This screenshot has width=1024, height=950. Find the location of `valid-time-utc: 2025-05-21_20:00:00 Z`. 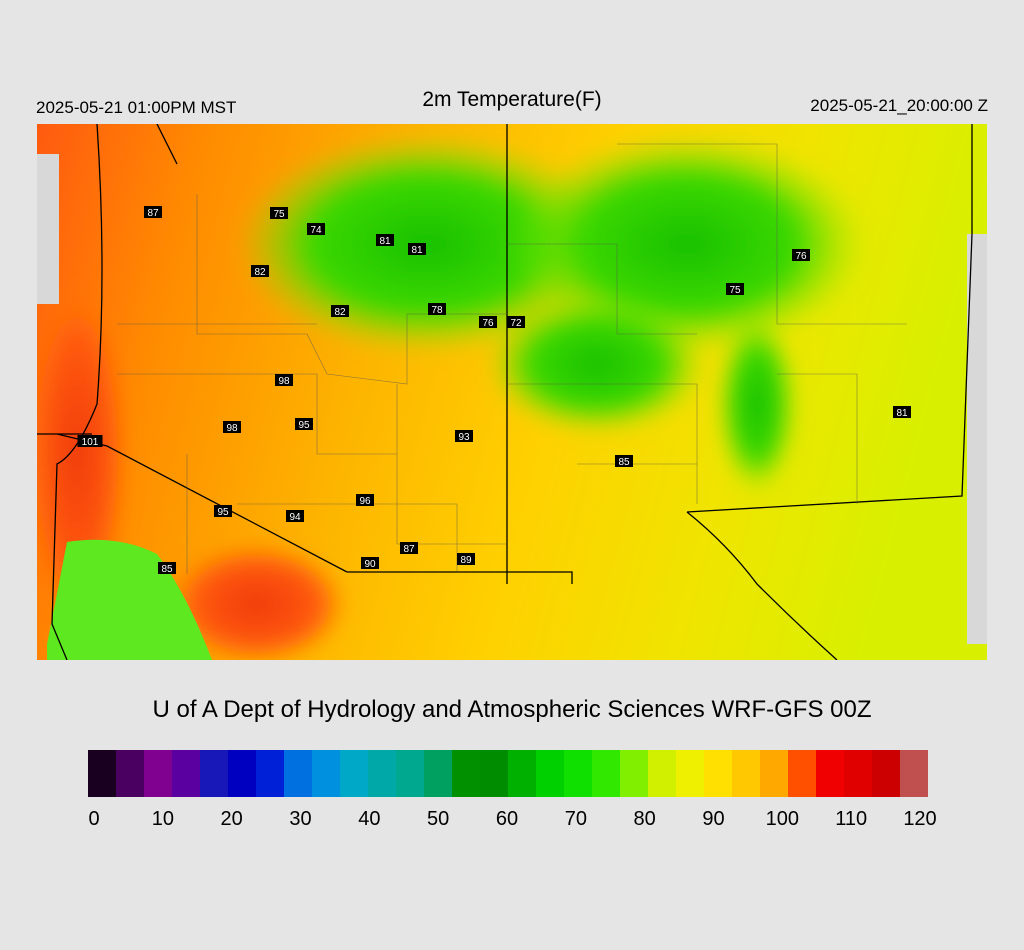

valid-time-utc: 2025-05-21_20:00:00 Z is located at coordinates (899, 105).